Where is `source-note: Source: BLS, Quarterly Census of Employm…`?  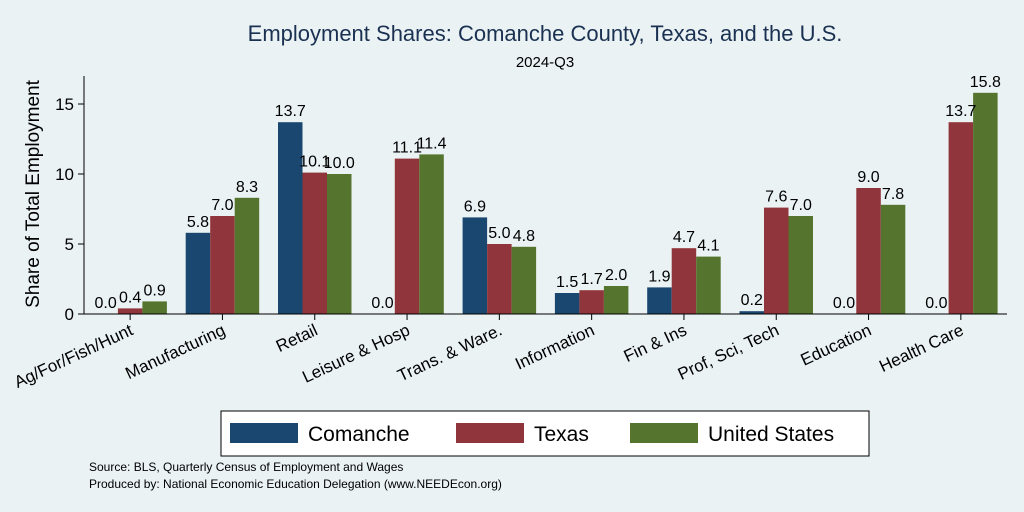
source-note: Source: BLS, Quarterly Census of Employm… is located at coordinates (246, 467).